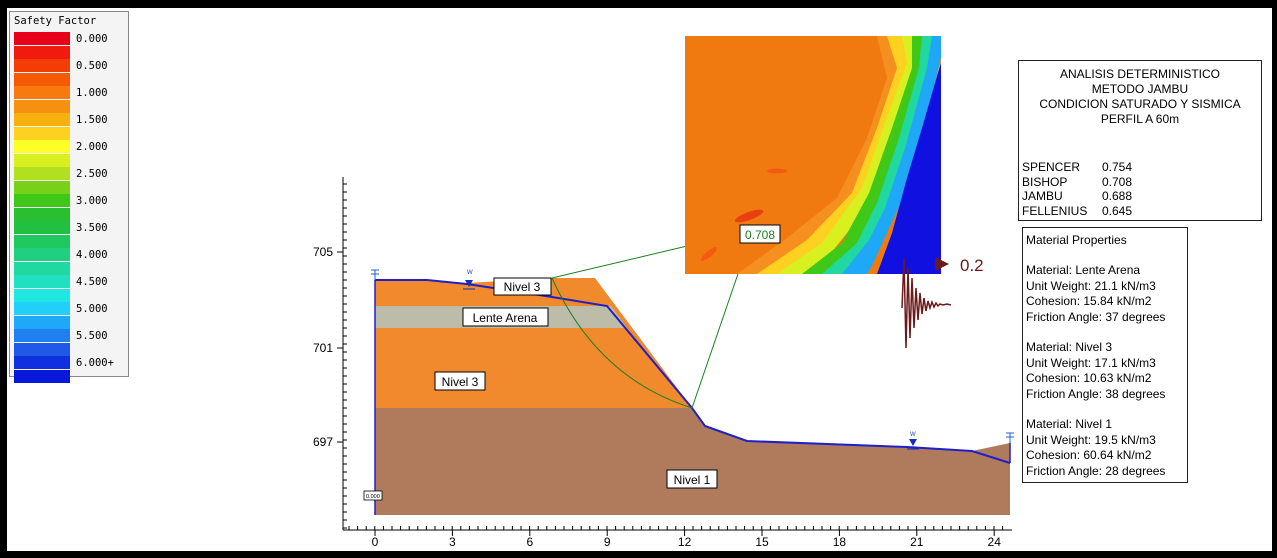 The height and width of the screenshot is (558, 1277). Describe the element at coordinates (92, 282) in the screenshot. I see `legend-label: 4.500` at that location.